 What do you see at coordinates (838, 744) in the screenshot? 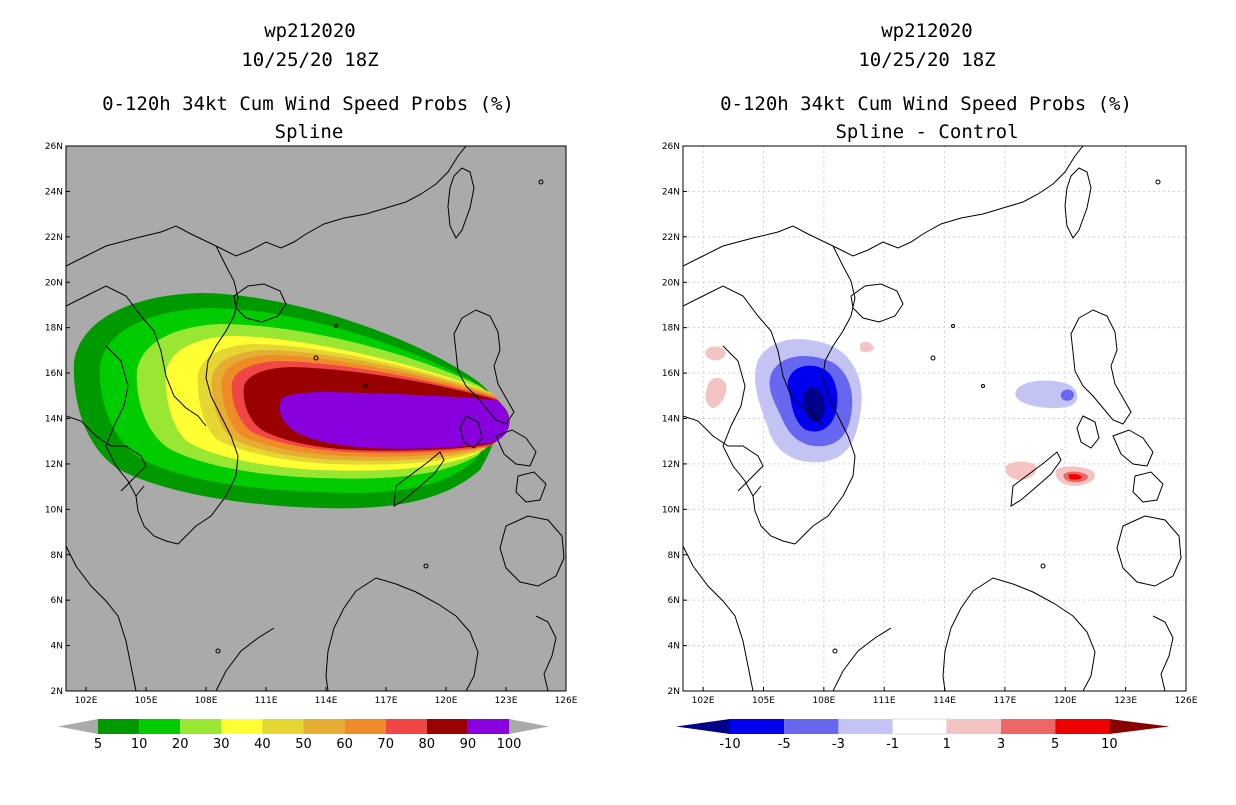
I see `colorbar-label: -3` at bounding box center [838, 744].